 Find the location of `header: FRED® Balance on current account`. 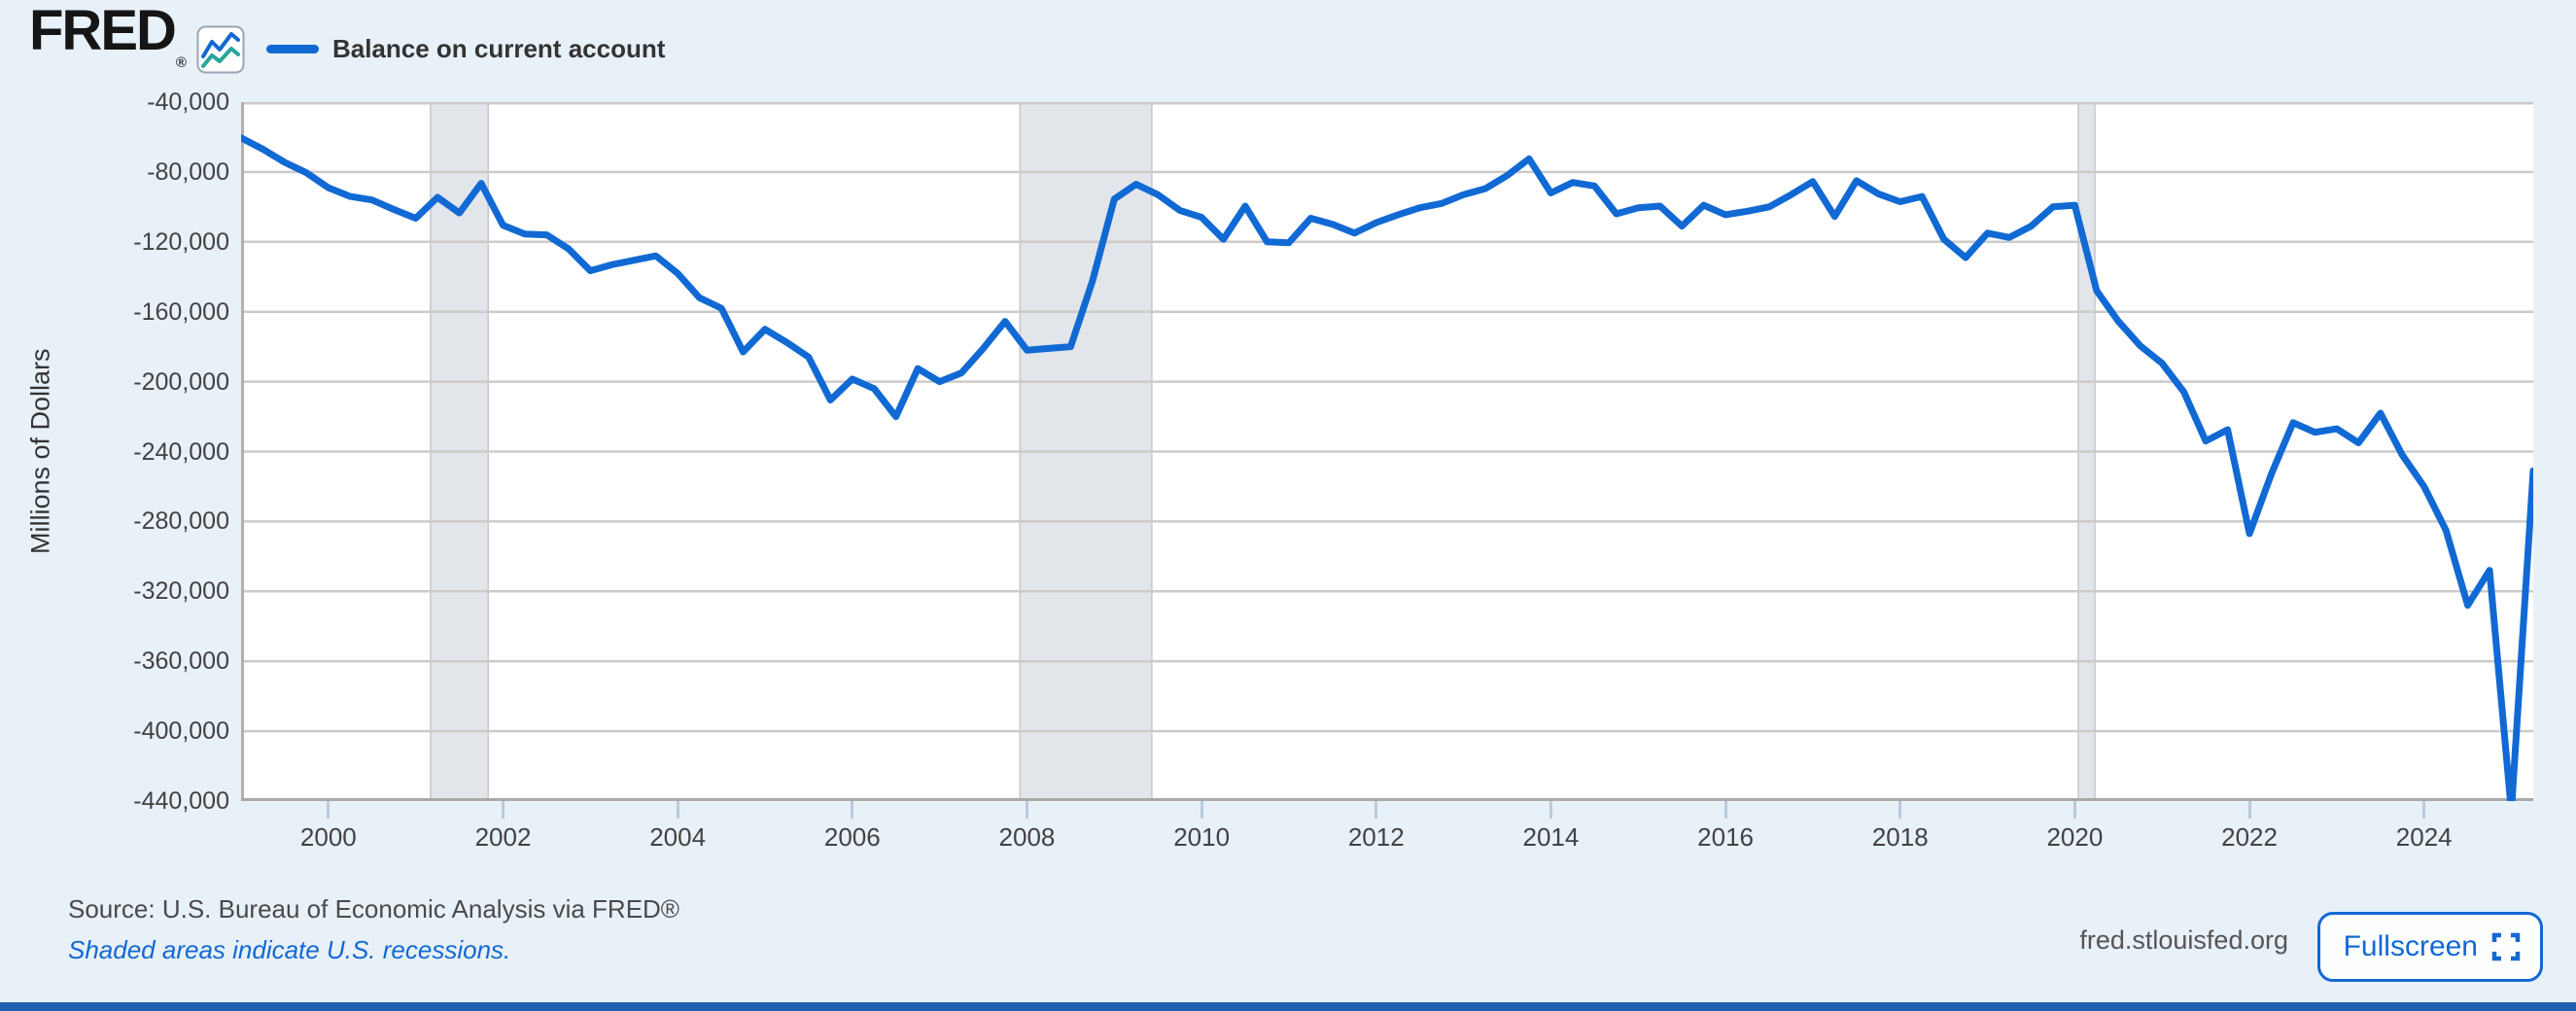

header: FRED® Balance on current account is located at coordinates (347, 39).